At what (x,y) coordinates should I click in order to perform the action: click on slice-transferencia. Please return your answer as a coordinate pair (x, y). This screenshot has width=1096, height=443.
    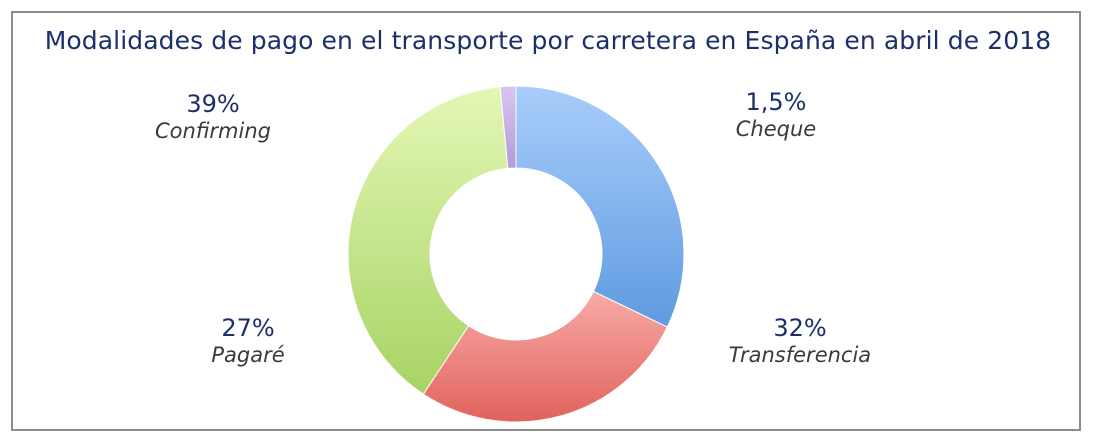
    Looking at the image, I should click on (600, 206).